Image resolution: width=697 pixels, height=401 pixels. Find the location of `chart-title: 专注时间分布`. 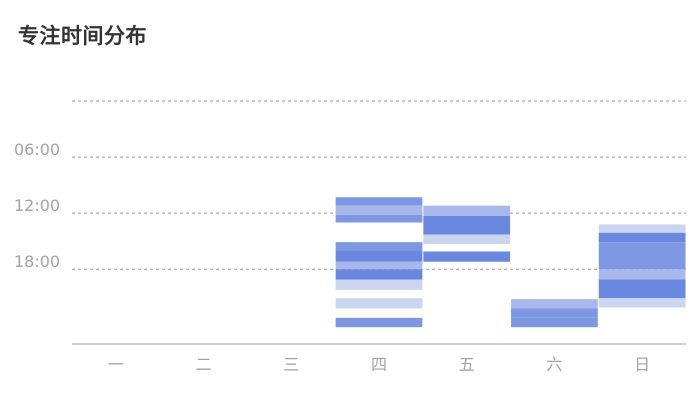

chart-title: 专注时间分布 is located at coordinates (82, 36).